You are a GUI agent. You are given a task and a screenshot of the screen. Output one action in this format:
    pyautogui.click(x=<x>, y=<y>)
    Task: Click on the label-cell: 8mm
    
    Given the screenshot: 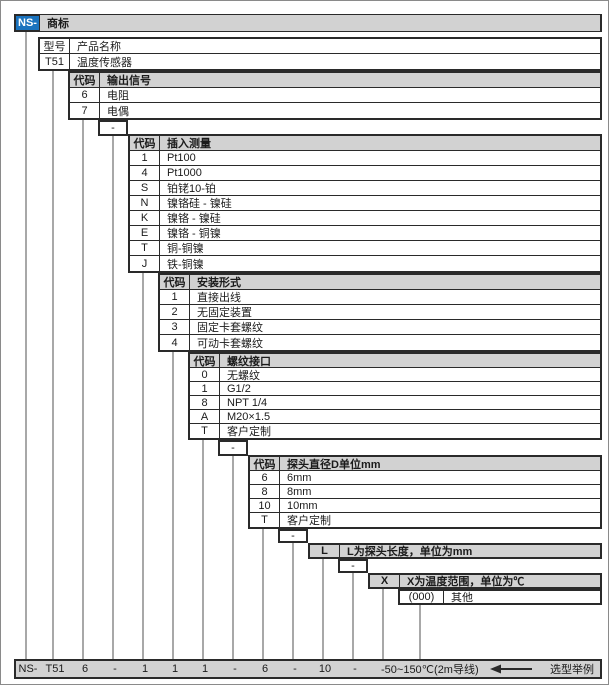 What is the action you would take?
    pyautogui.click(x=299, y=491)
    